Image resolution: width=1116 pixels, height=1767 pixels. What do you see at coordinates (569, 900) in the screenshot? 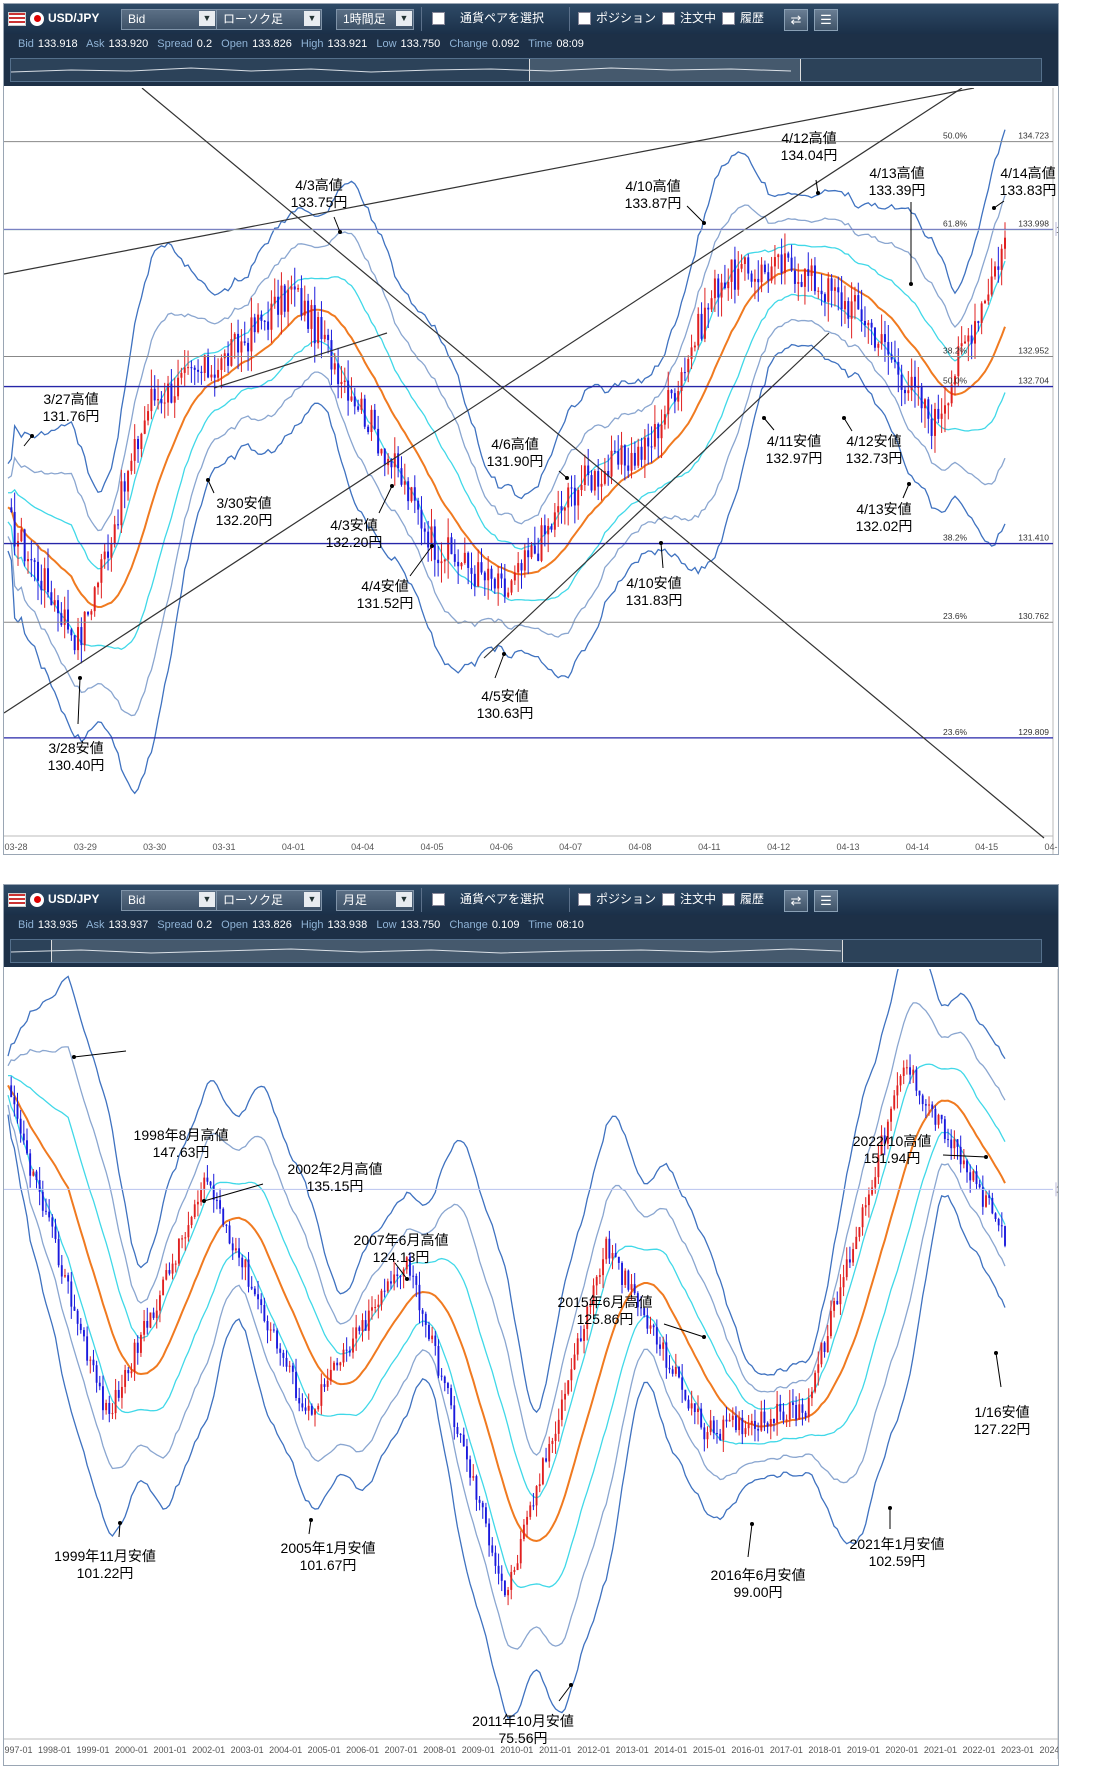
I see `divider` at bounding box center [569, 900].